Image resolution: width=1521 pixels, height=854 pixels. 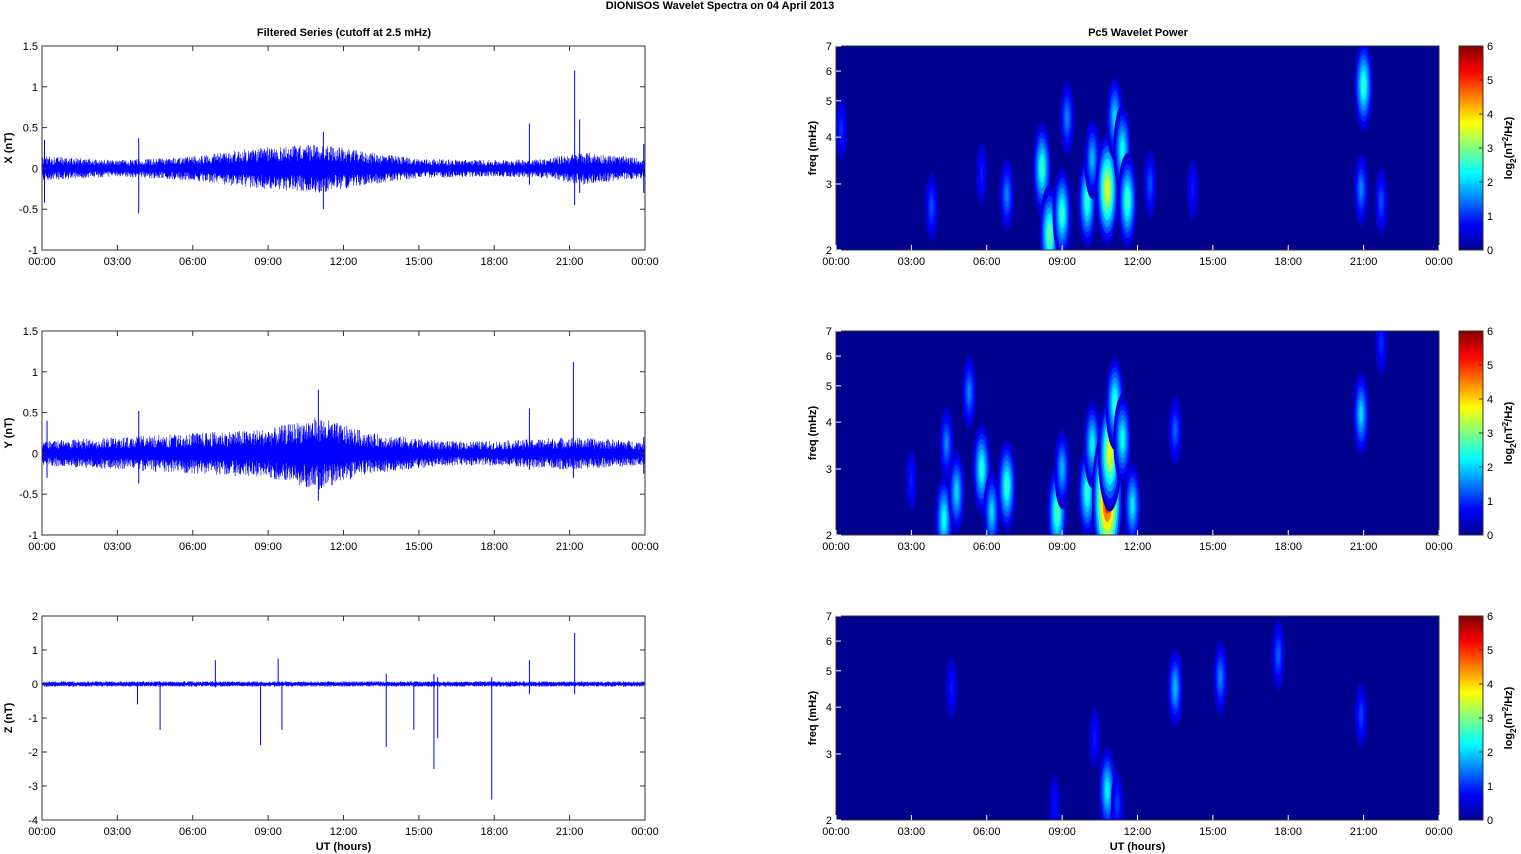 What do you see at coordinates (9, 432) in the screenshot?
I see `y-axis-label: Y (nT)` at bounding box center [9, 432].